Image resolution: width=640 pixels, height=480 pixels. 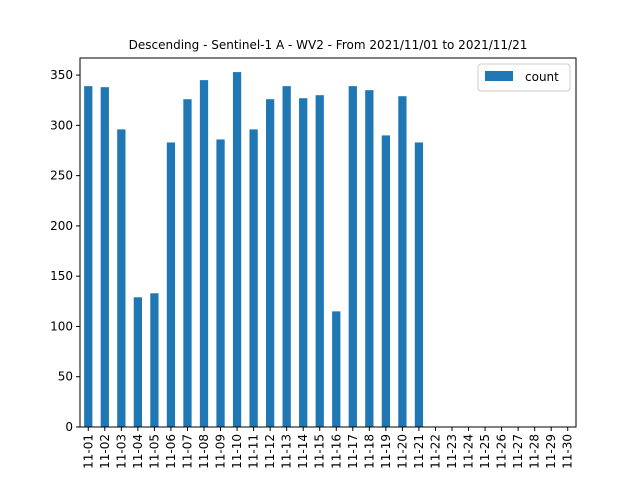 I want to click on x-tick-label: 11-19, so click(x=386, y=451).